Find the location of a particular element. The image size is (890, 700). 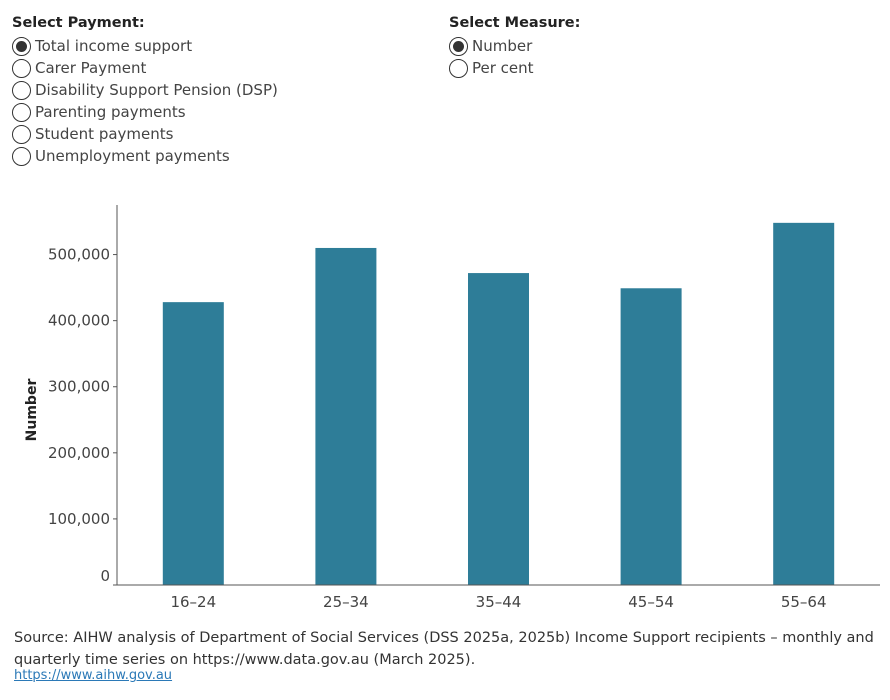

payment-option: Student payments is located at coordinates (145, 134).